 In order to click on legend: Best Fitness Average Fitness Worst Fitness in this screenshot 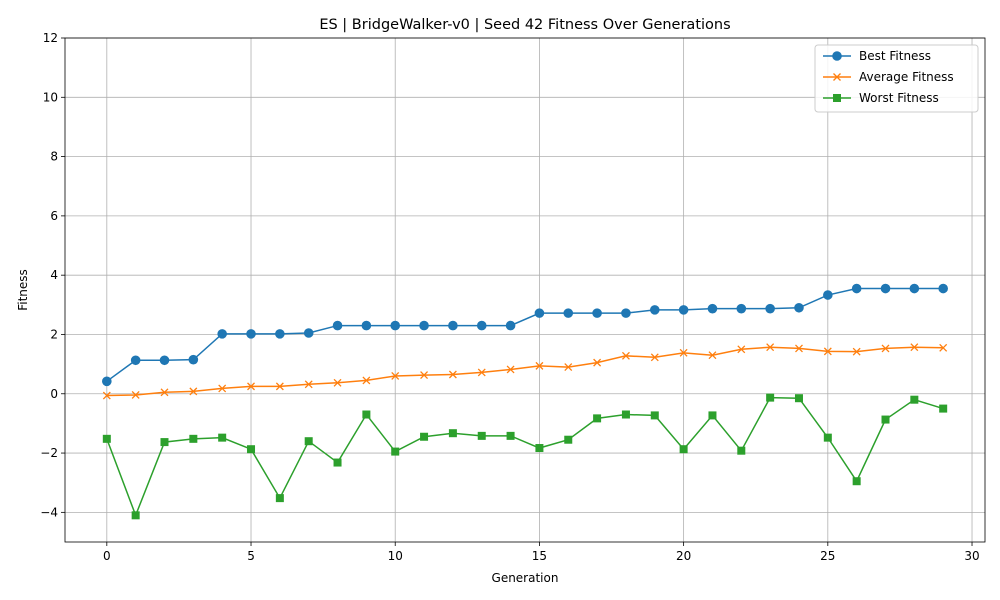, I will do `click(896, 78)`.